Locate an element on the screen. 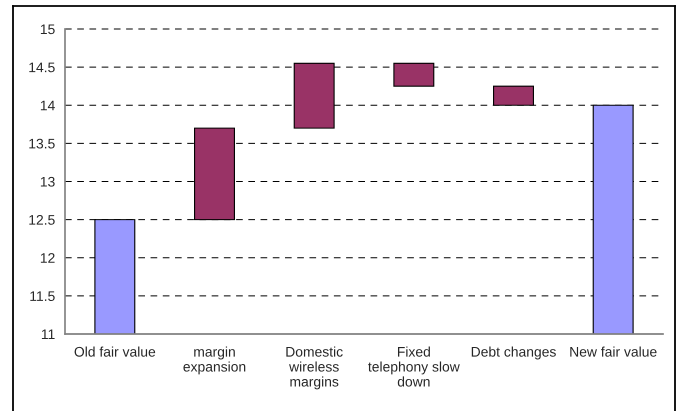 The width and height of the screenshot is (680, 411). y-tick-label: 11 is located at coordinates (48, 334).